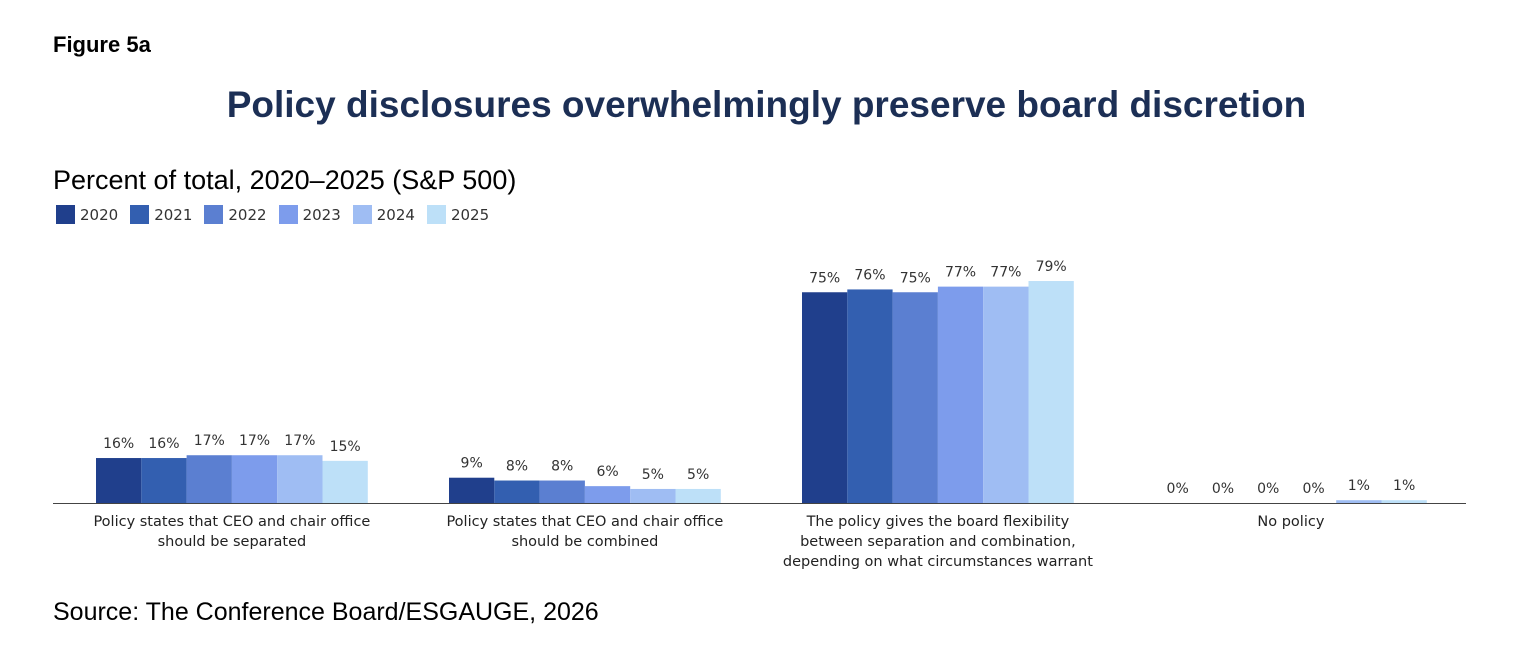 Image resolution: width=1533 pixels, height=655 pixels. What do you see at coordinates (960, 394) in the screenshot?
I see `bar-2023-cat3` at bounding box center [960, 394].